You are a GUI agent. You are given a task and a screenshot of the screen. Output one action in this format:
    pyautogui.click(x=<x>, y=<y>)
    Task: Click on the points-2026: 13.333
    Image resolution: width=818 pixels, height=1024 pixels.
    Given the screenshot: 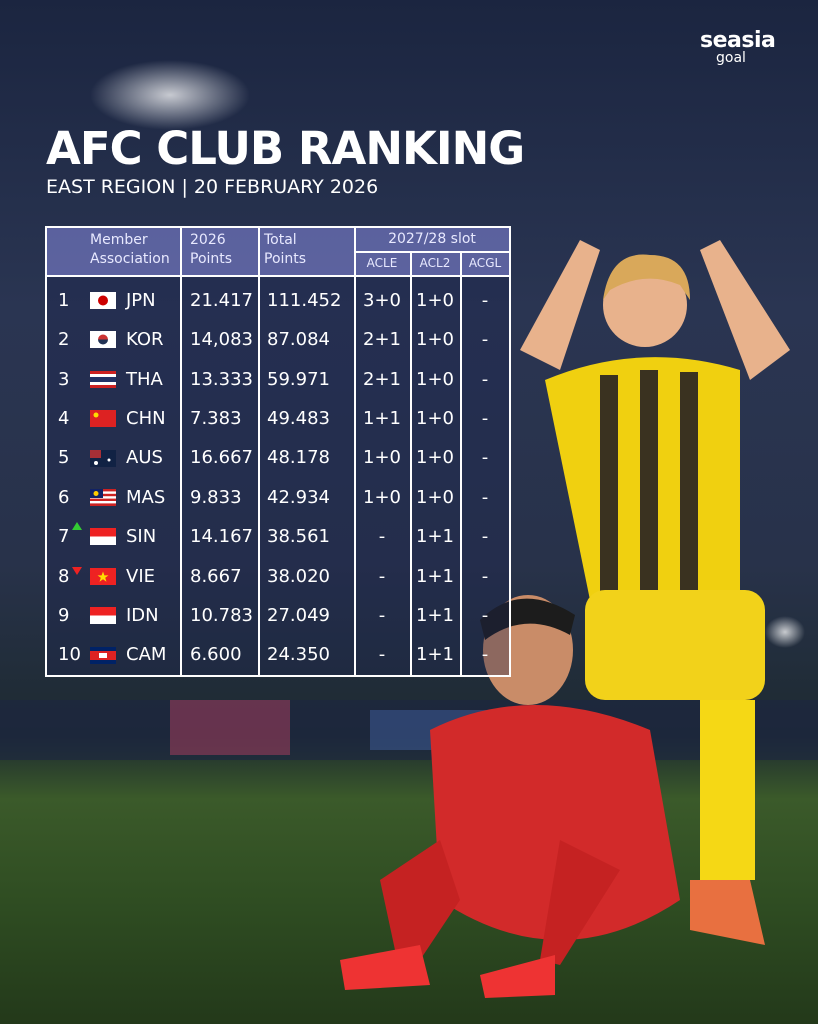 What is the action you would take?
    pyautogui.click(x=221, y=379)
    